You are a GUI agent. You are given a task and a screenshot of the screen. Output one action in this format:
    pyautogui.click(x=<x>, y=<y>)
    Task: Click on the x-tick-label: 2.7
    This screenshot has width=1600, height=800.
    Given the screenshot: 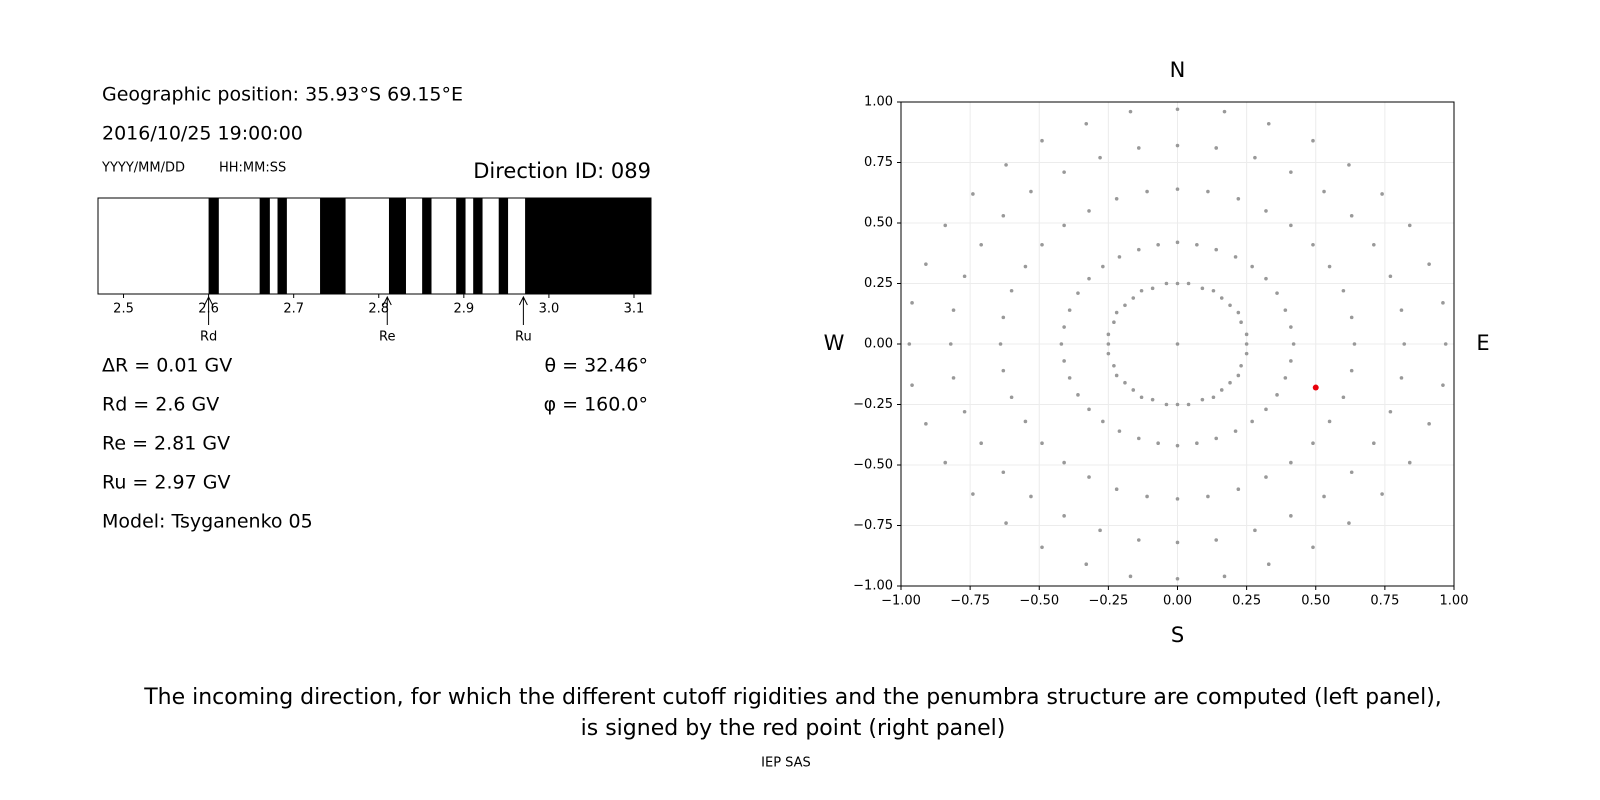 What is the action you would take?
    pyautogui.click(x=293, y=309)
    